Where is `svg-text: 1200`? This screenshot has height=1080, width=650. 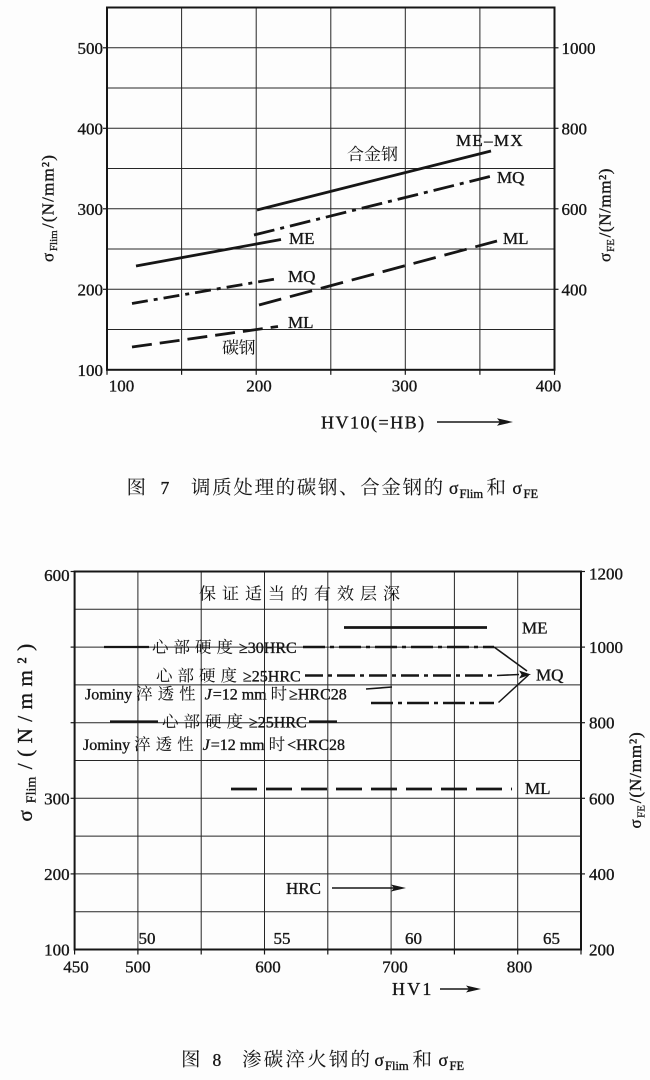 svg-text: 1200 is located at coordinates (606, 574).